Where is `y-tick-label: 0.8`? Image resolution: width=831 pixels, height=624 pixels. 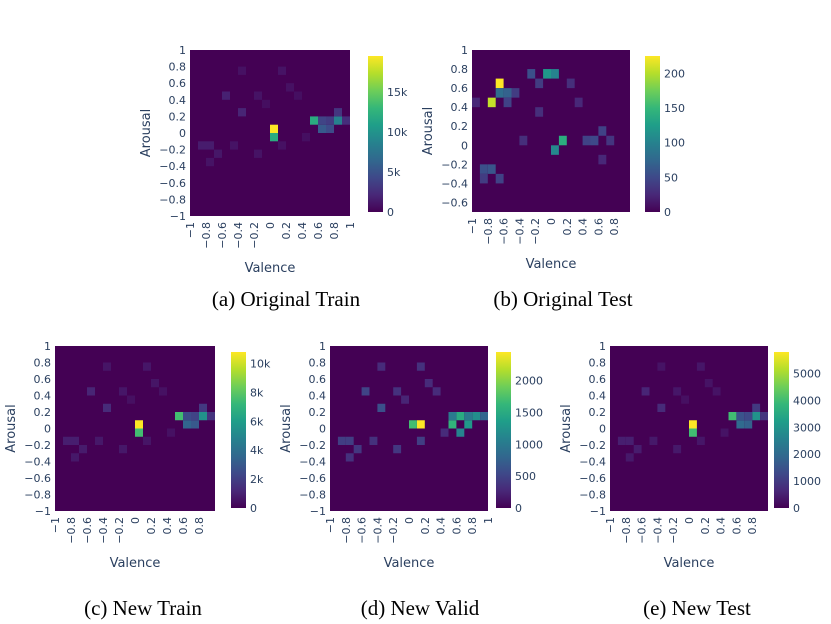
y-tick-label: 0.8 is located at coordinates (460, 69).